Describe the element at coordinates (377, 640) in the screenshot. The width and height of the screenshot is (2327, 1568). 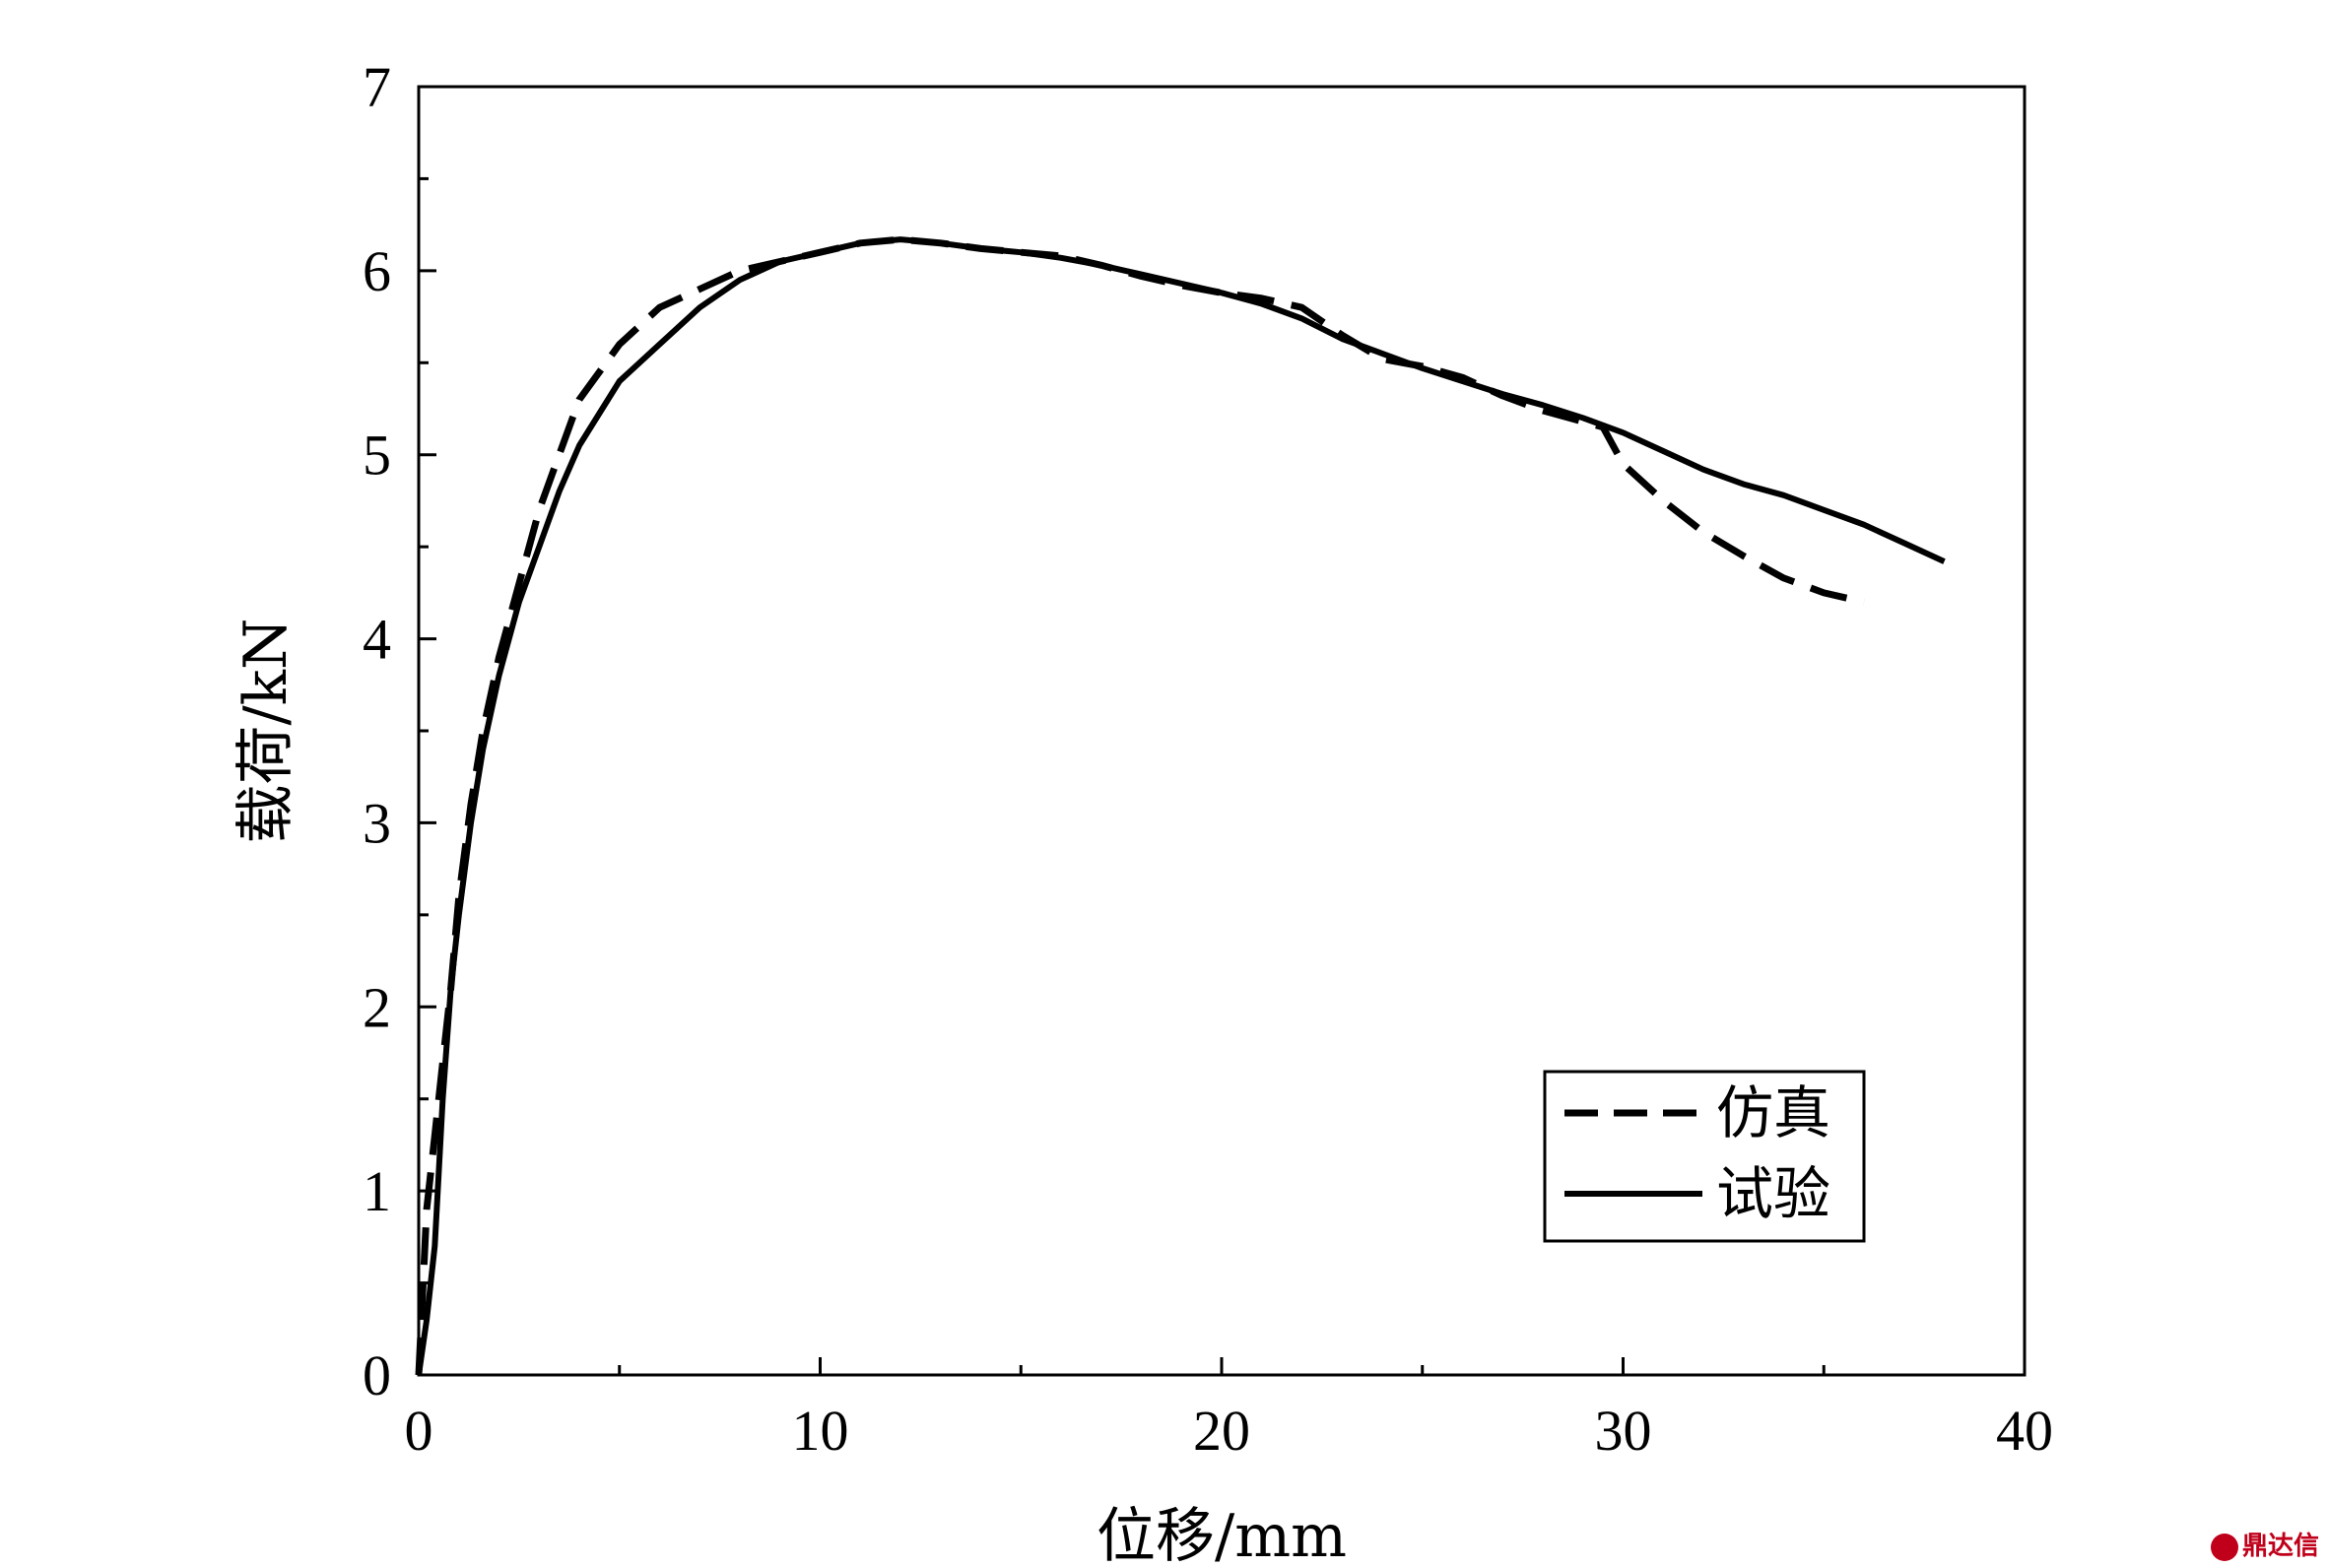
I see `y-tick-label: 4` at that location.